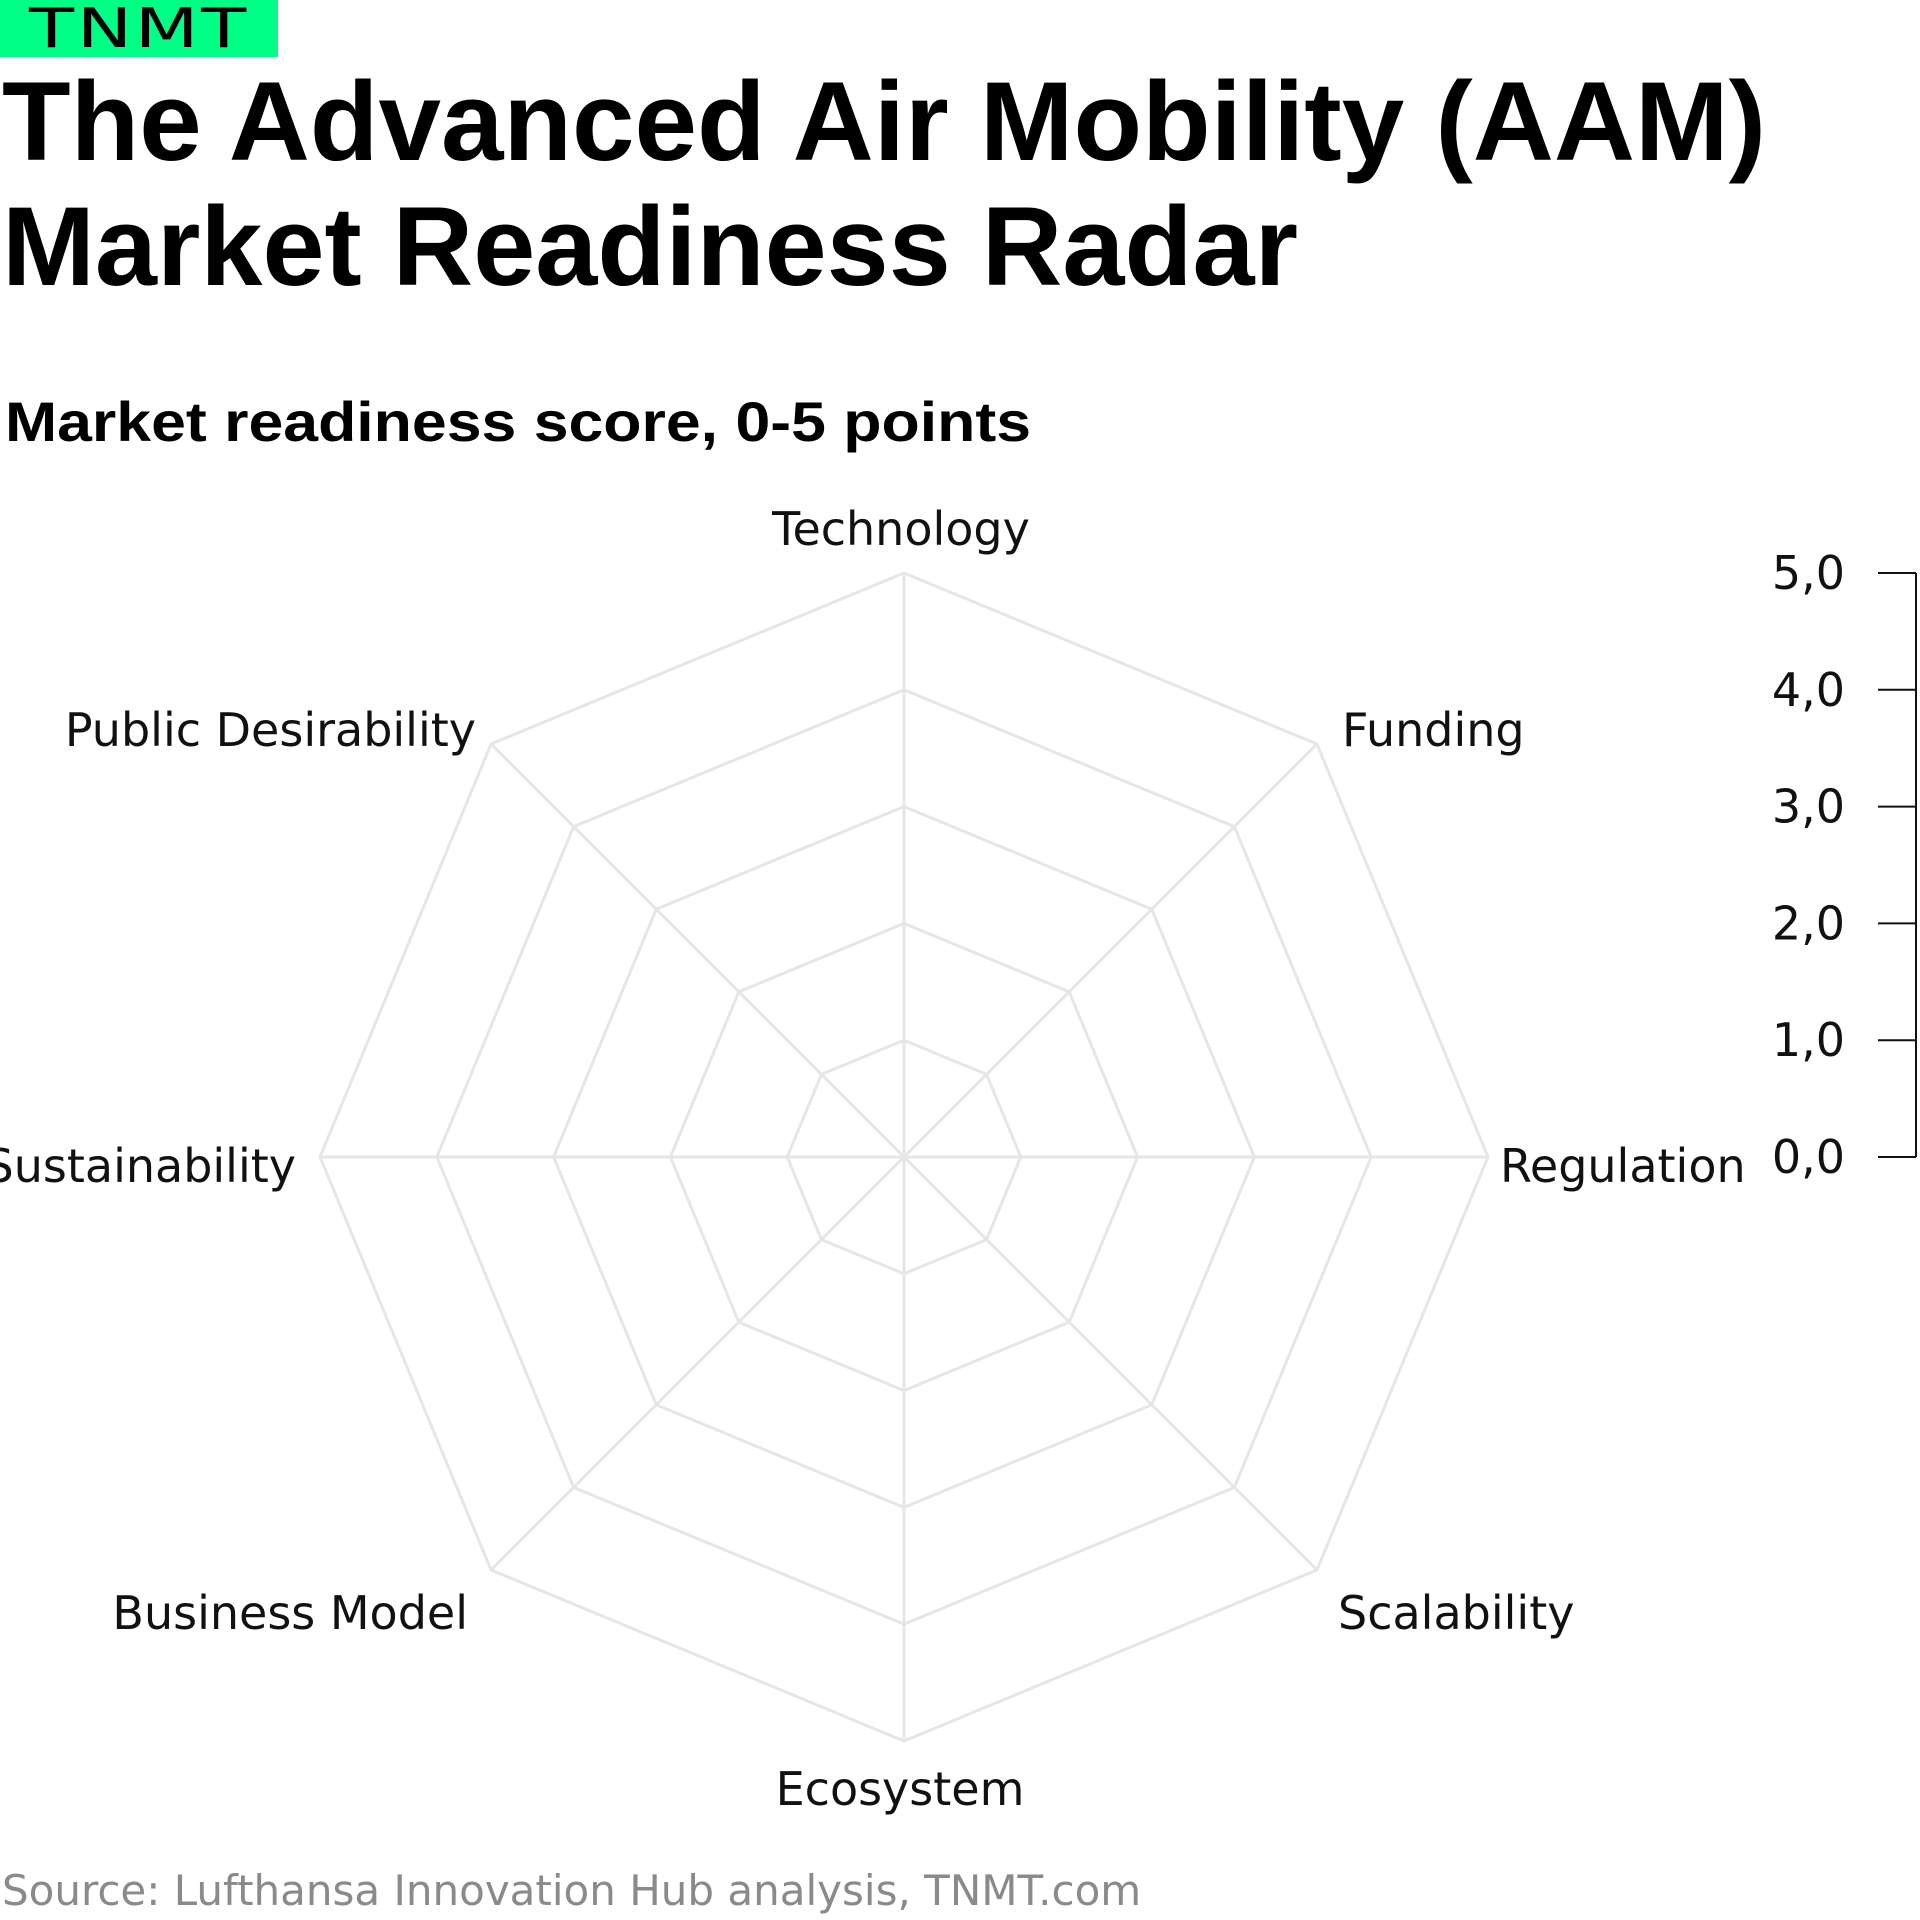 The width and height of the screenshot is (1920, 1920). I want to click on scale-tick-label: 3,0, so click(1808, 807).